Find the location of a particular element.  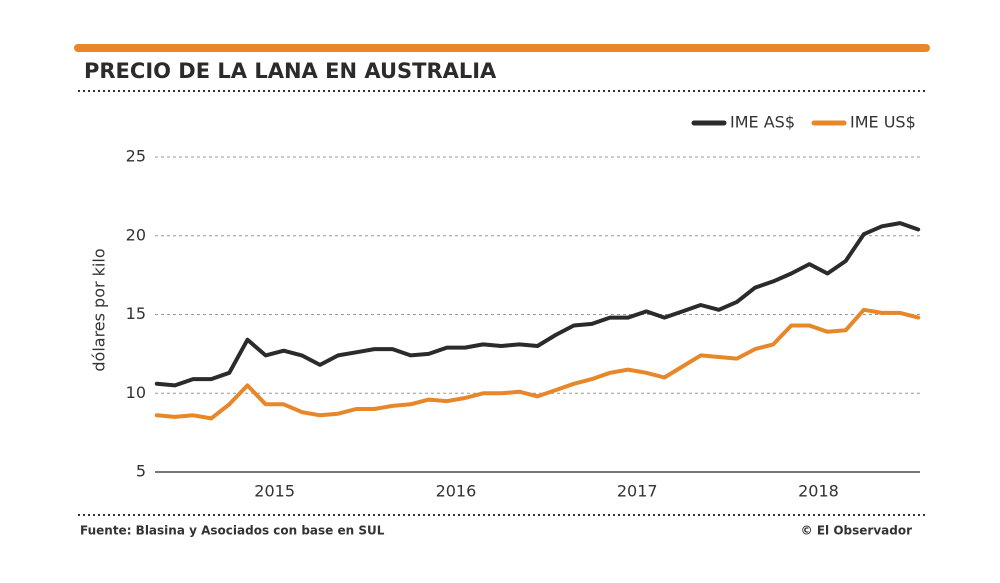

y-tick-label: 20 is located at coordinates (136, 234).